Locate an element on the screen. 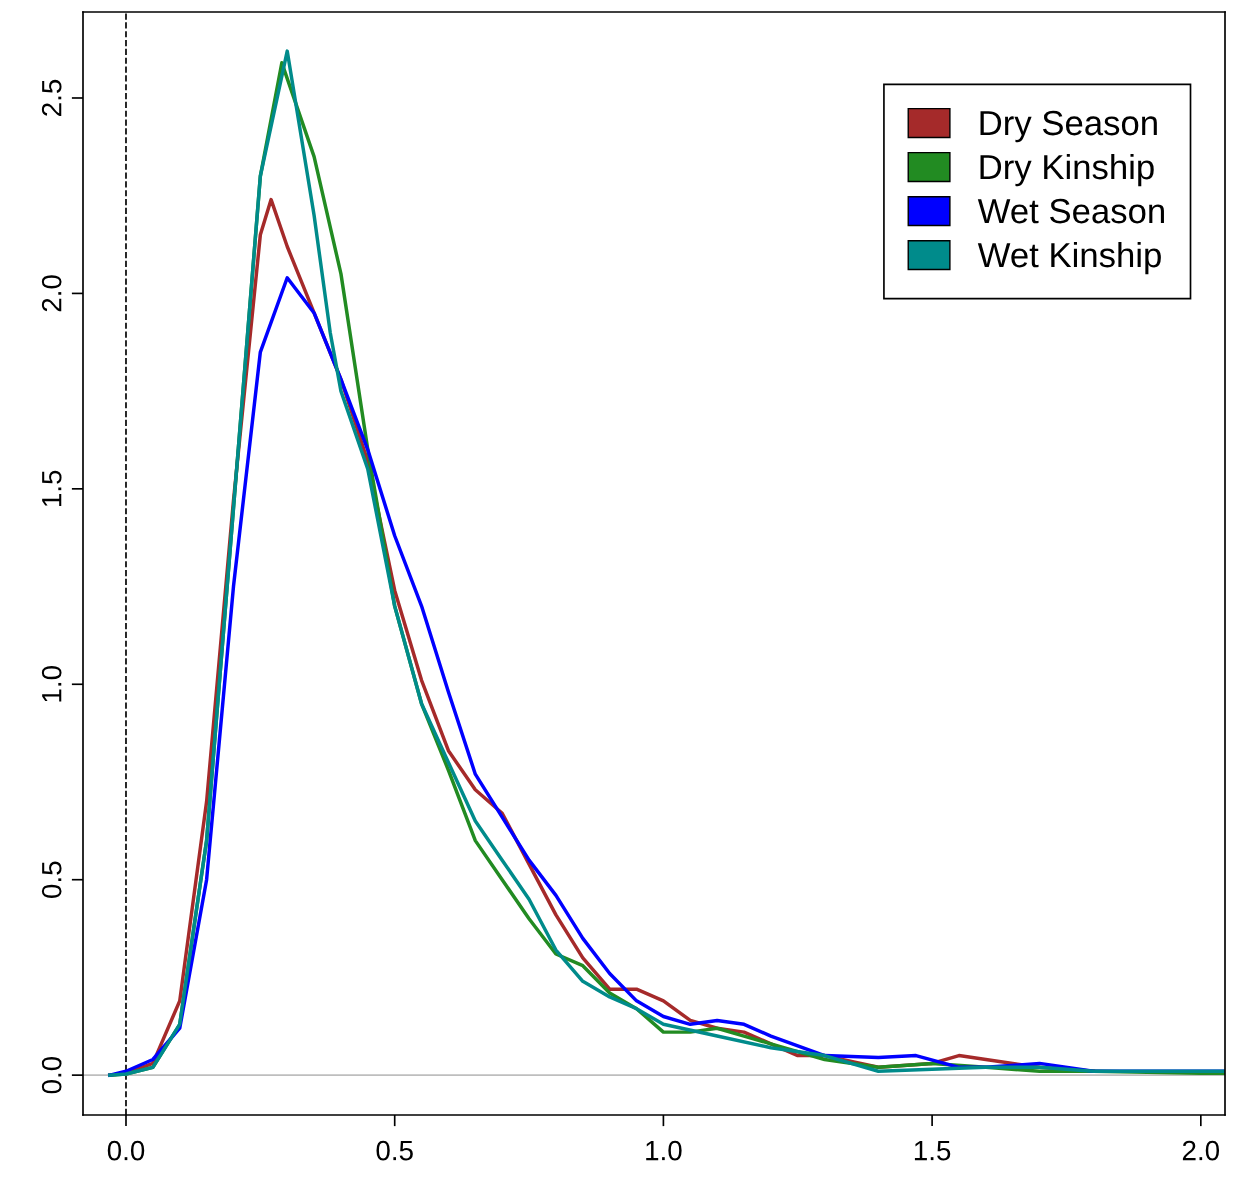 This screenshot has height=1183, width=1256. x-tick-label: 1.0 is located at coordinates (664, 1150).